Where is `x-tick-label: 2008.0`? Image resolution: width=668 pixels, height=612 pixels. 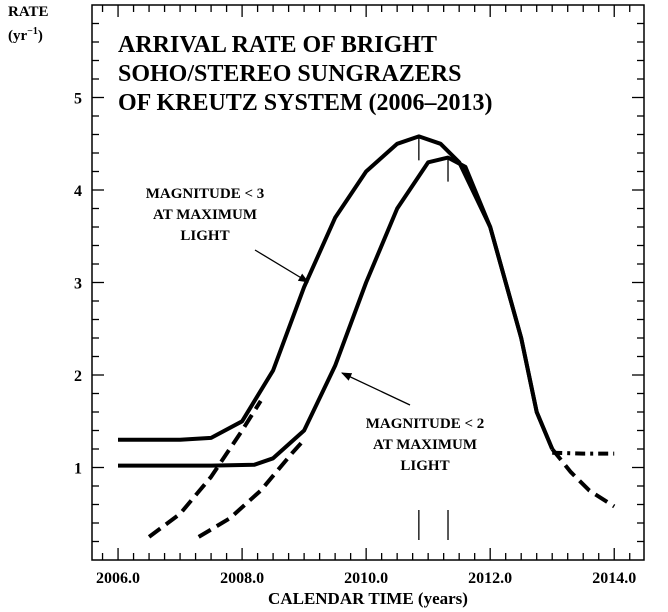
x-tick-label: 2008.0 is located at coordinates (242, 578).